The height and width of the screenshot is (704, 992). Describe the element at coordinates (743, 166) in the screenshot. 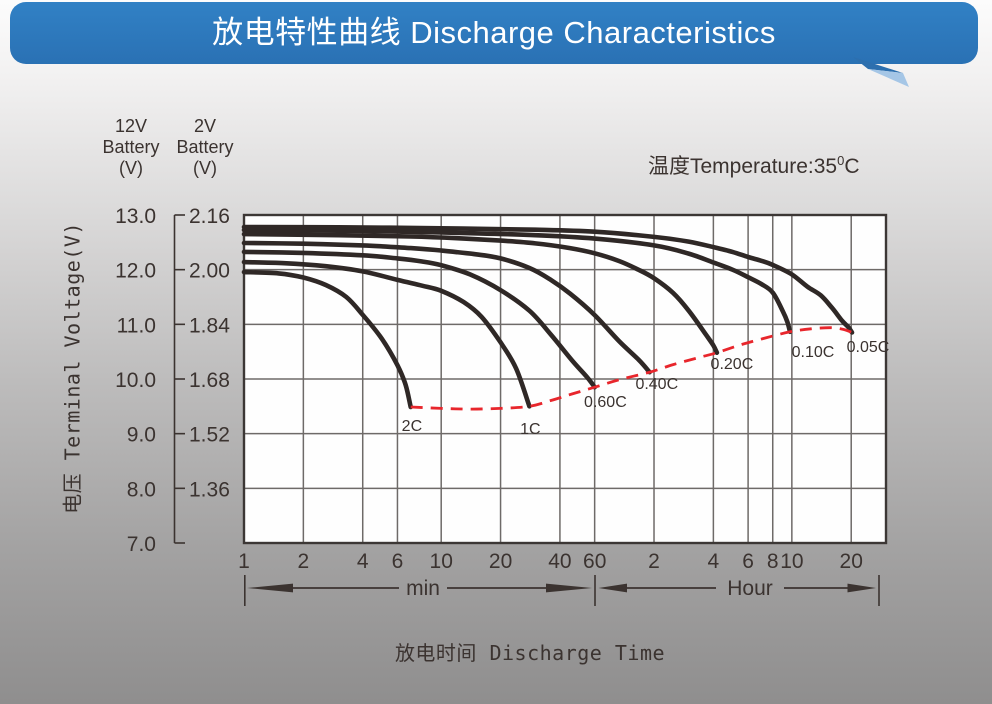

I see `temperature-text: 温度Temperature:35` at that location.